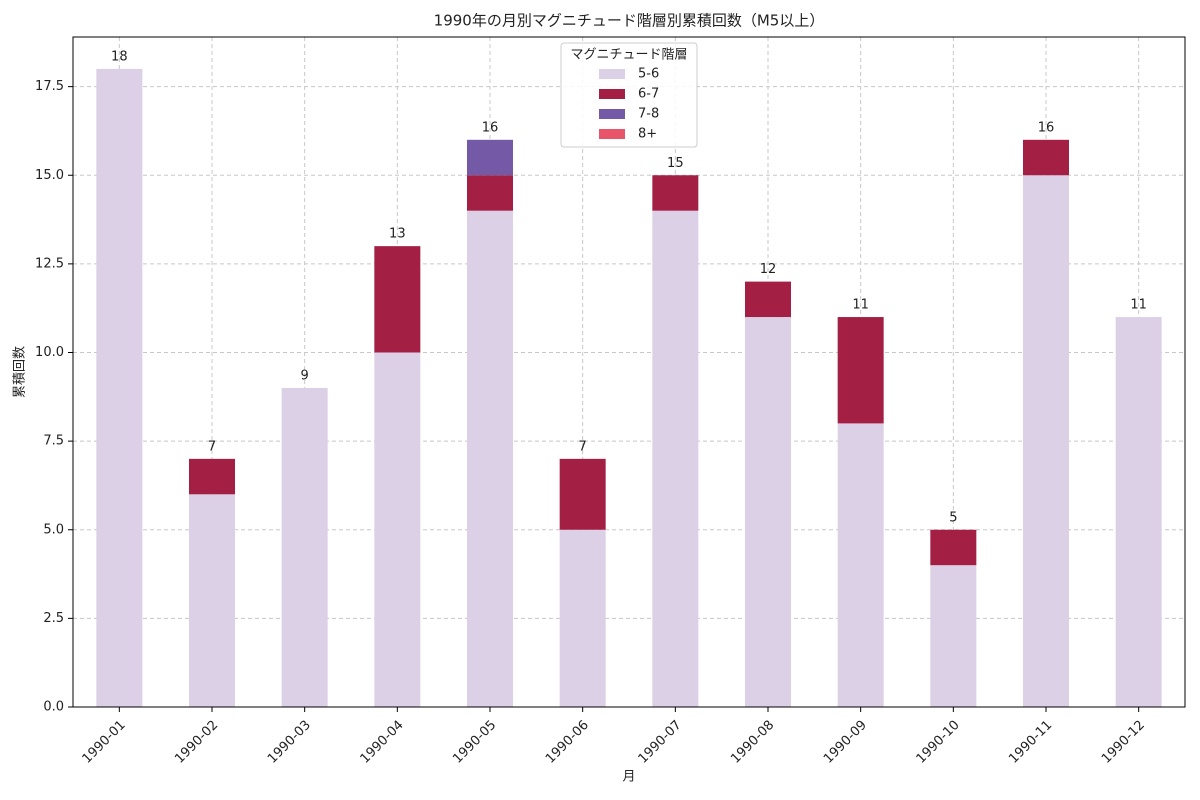 The width and height of the screenshot is (1200, 800). Describe the element at coordinates (629, 21) in the screenshot. I see `chart-title: 1990年の月別マグニチュード階層別累積回数（M5以上）` at that location.